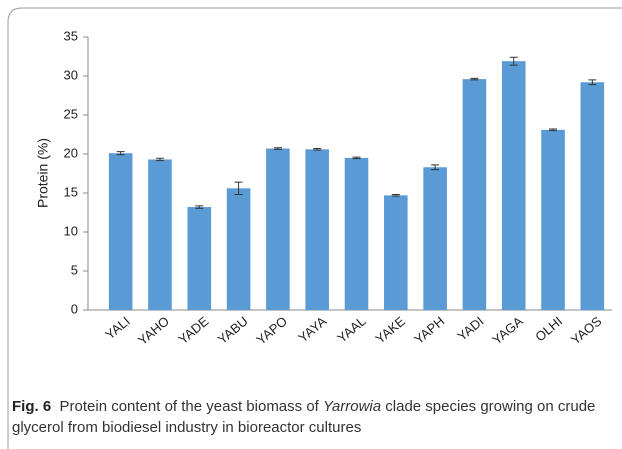  Describe the element at coordinates (548, 328) in the screenshot. I see `x-tick-label: OLHI` at that location.